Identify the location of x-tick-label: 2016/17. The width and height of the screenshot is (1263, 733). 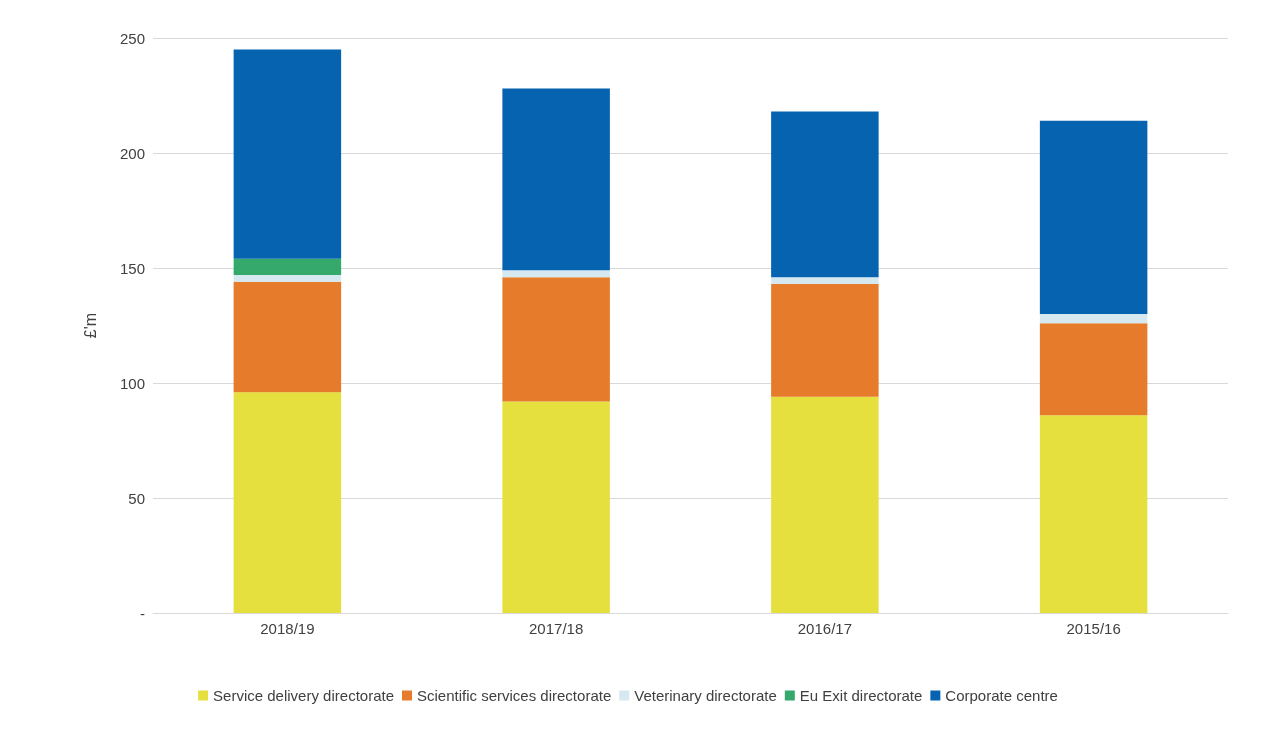
(824, 628).